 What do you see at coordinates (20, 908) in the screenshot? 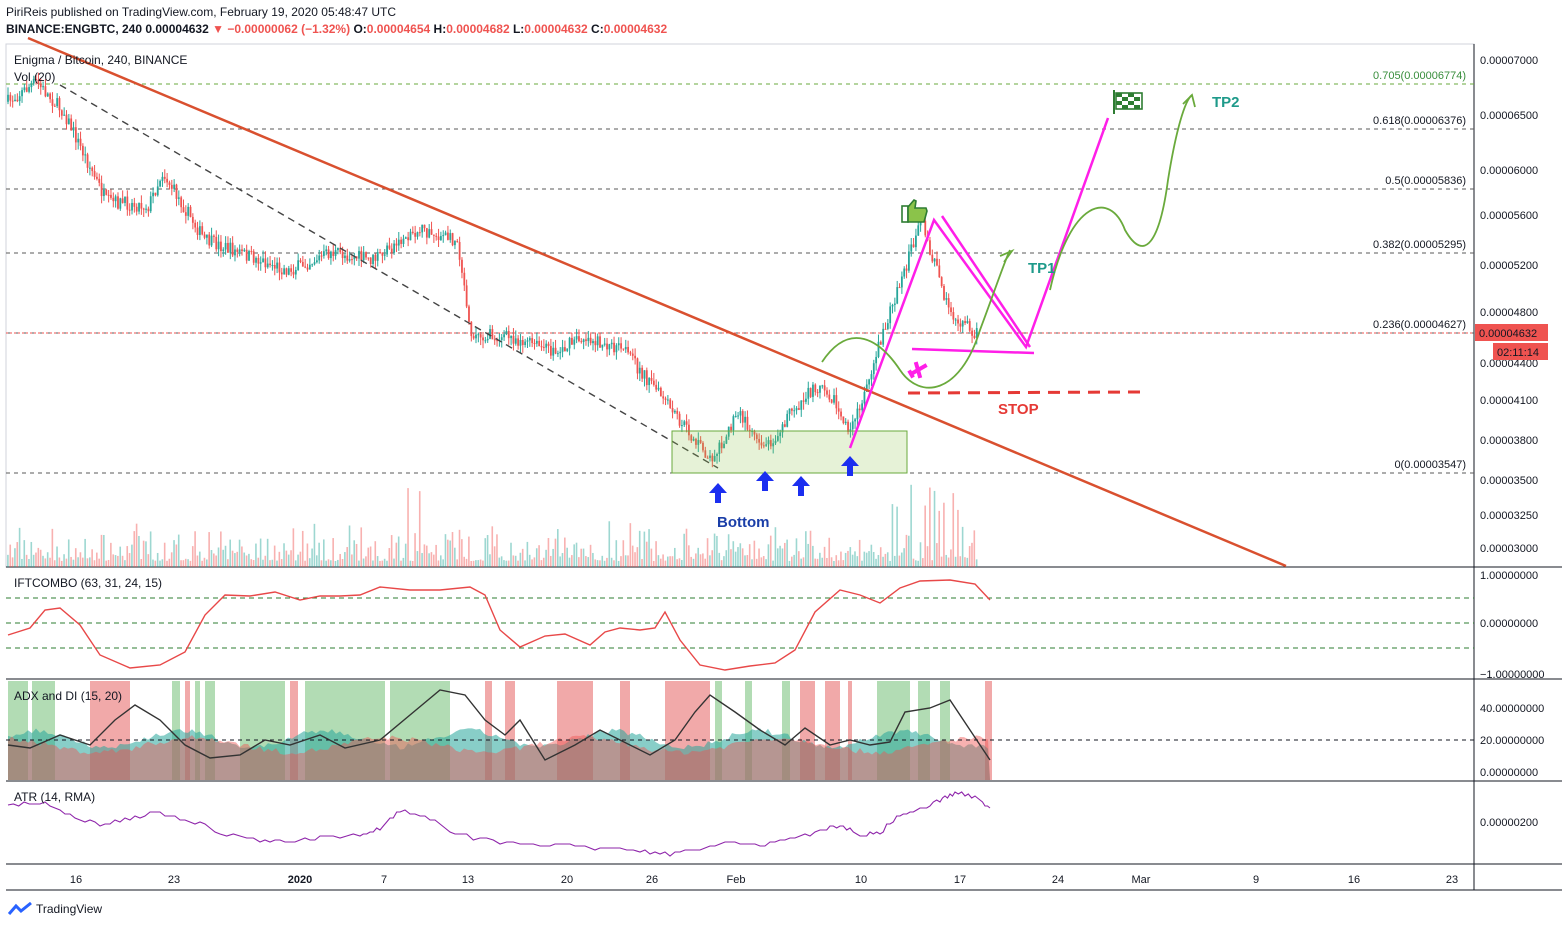
I see `tradingview-logo-icon` at bounding box center [20, 908].